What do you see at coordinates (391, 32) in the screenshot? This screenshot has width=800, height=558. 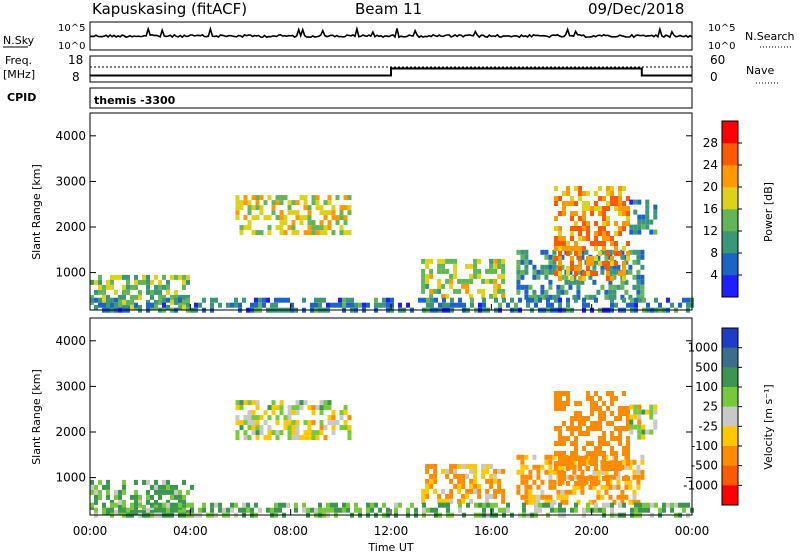 I see `noise-trace` at bounding box center [391, 32].